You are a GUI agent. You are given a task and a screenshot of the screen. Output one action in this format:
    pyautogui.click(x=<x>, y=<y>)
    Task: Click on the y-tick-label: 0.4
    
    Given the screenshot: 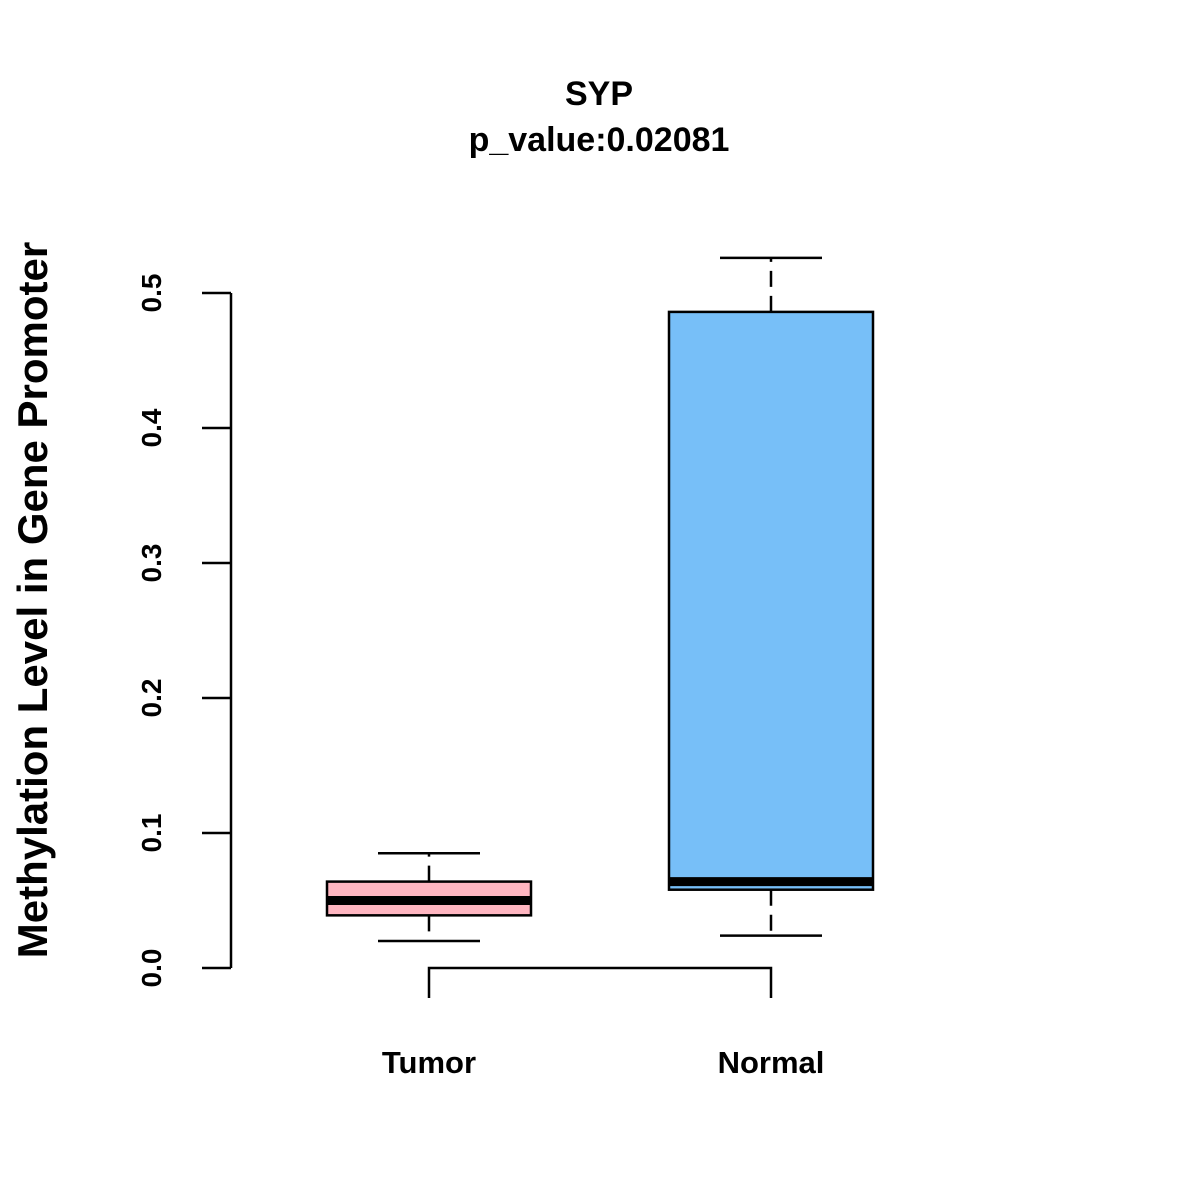 What is the action you would take?
    pyautogui.click(x=151, y=427)
    